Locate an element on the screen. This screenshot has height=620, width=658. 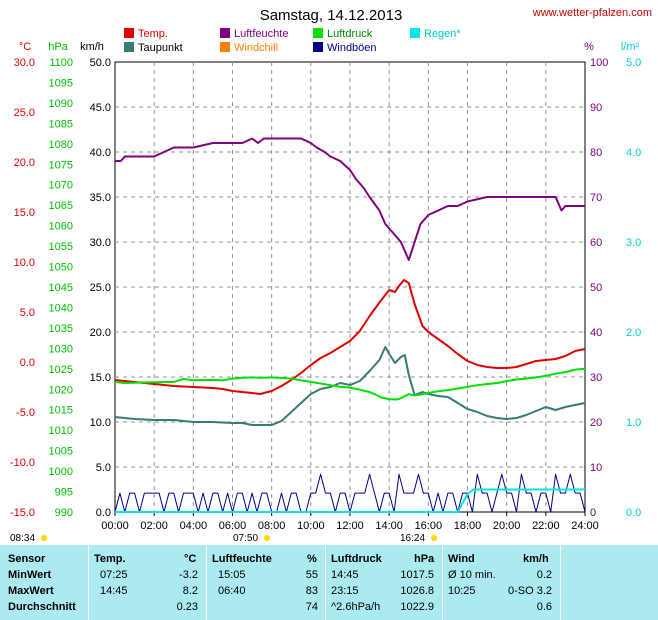
wind-tick: 45.0 is located at coordinates (100, 108).